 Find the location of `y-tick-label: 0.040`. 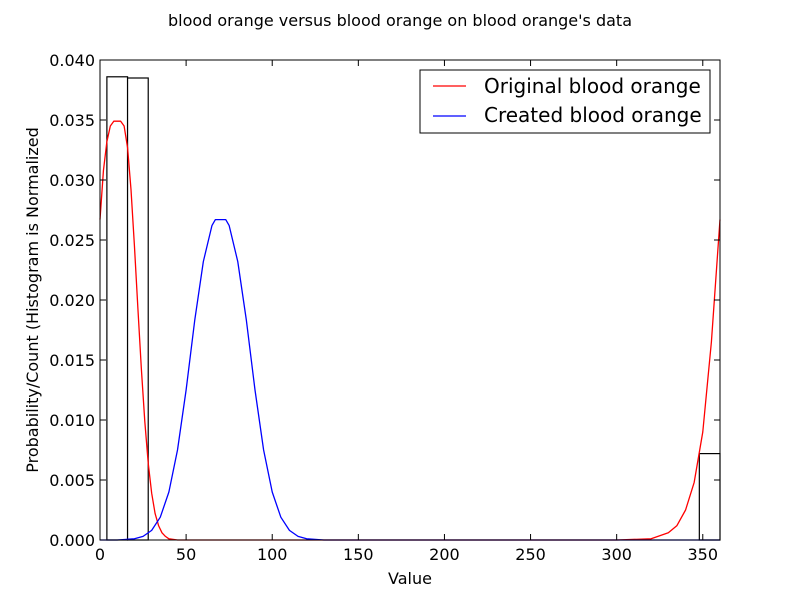

y-tick-label: 0.040 is located at coordinates (72, 60).